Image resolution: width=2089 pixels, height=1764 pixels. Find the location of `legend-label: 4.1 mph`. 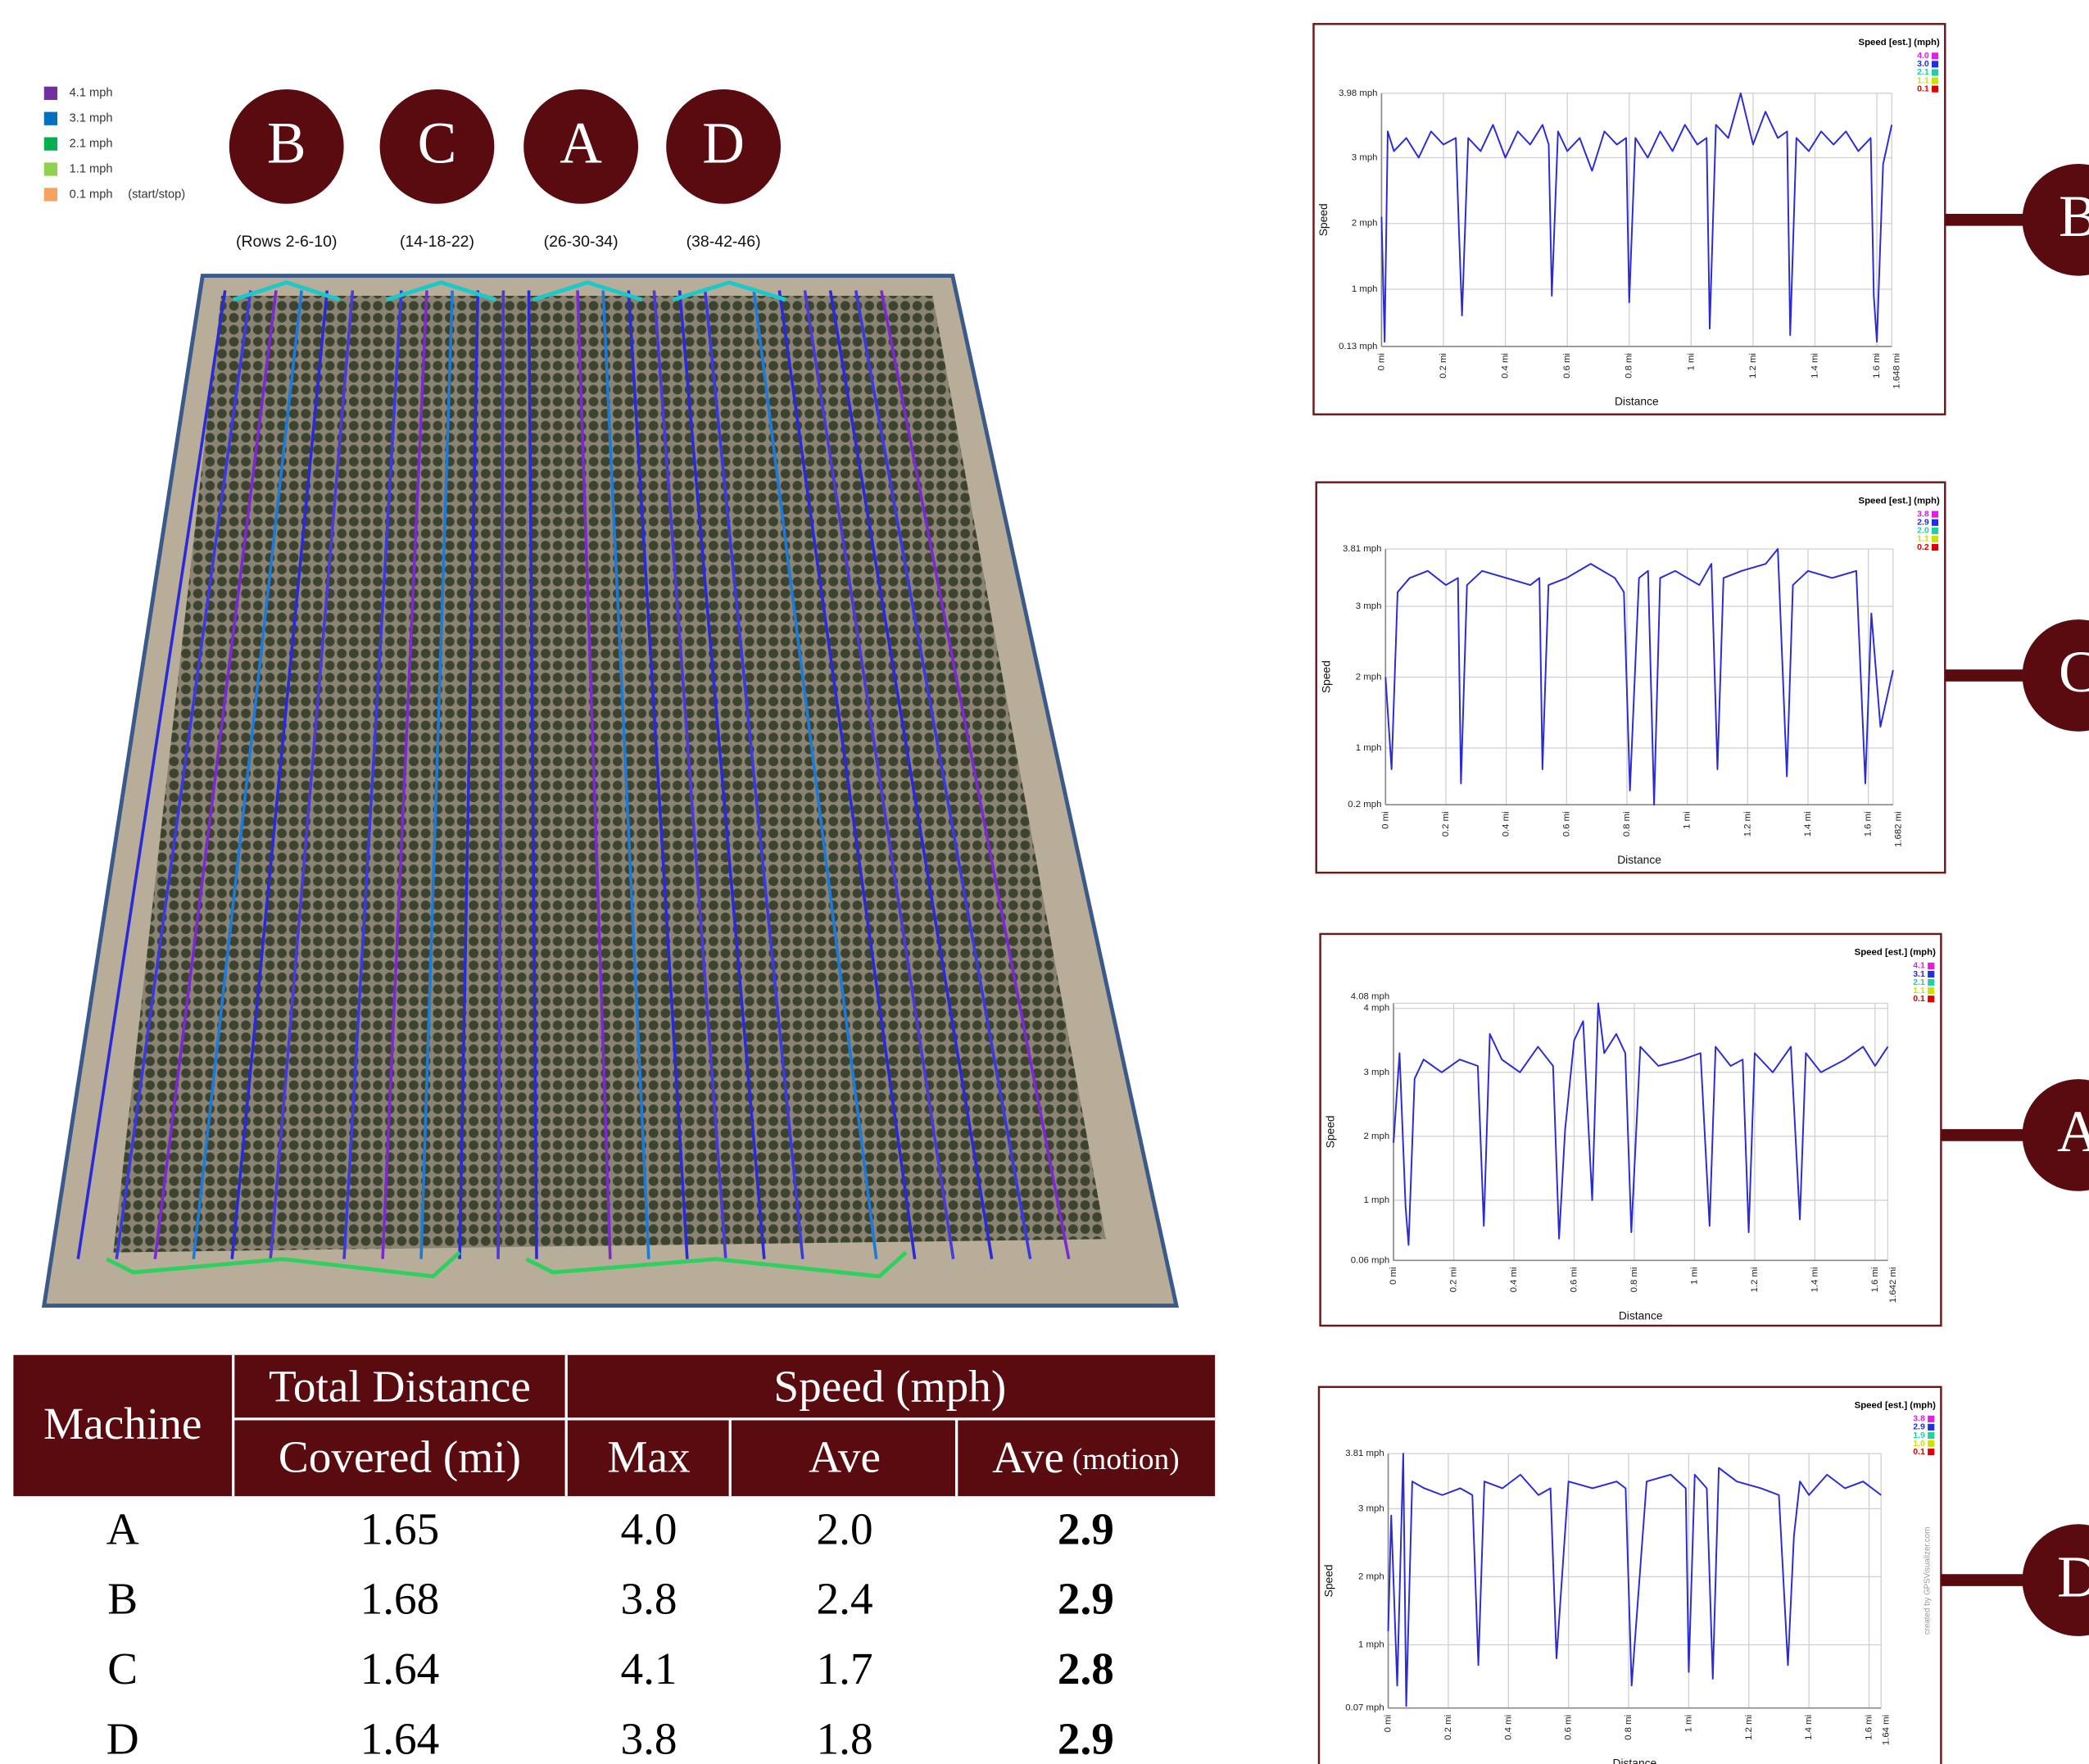

legend-label: 4.1 mph is located at coordinates (91, 93).